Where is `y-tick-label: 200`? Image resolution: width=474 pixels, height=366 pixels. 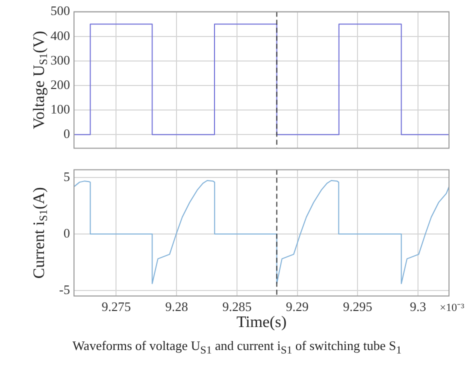
y-tick-label: 200 is located at coordinates (60, 84).